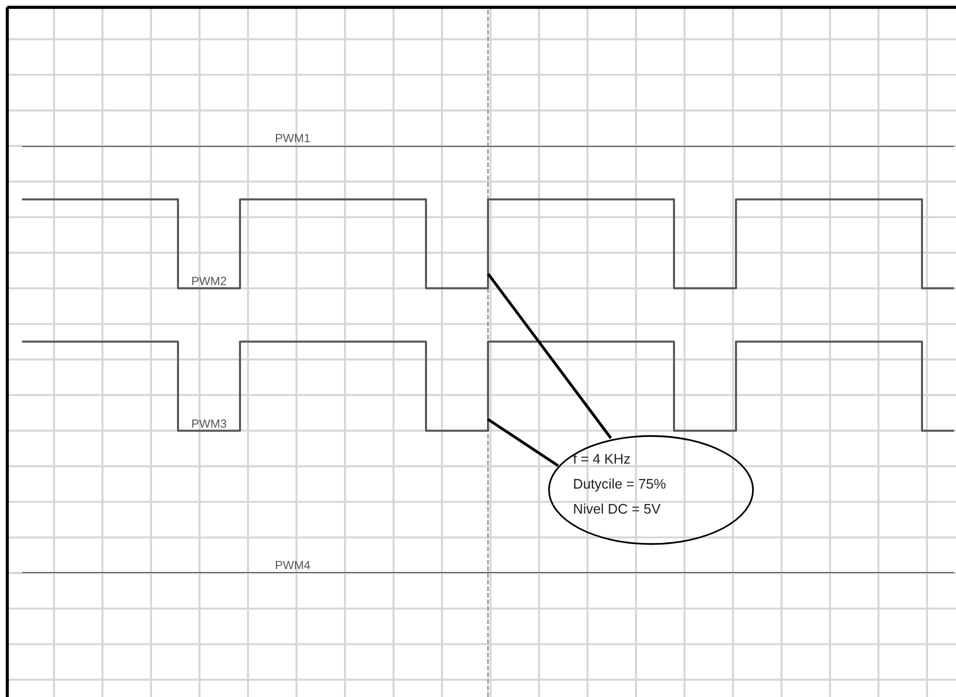  Describe the element at coordinates (209, 281) in the screenshot. I see `series-label: PWM2` at that location.